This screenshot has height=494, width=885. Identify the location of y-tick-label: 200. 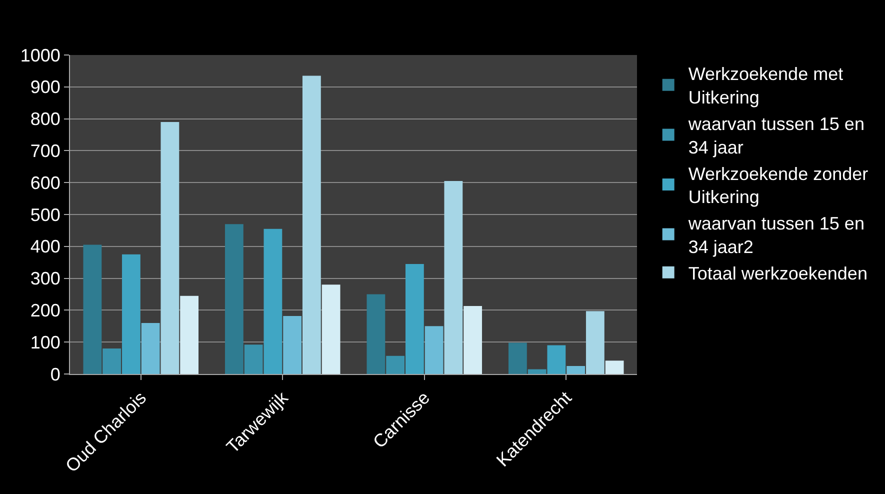
(45, 310).